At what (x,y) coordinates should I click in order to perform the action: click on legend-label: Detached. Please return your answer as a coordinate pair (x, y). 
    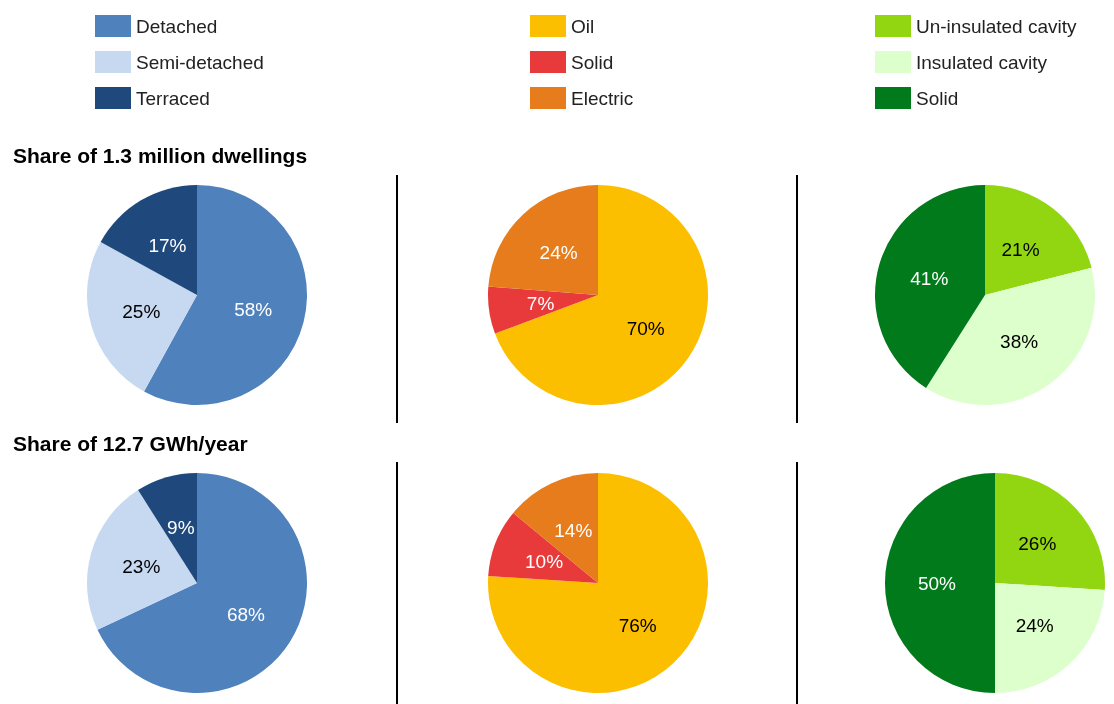
    Looking at the image, I should click on (177, 26).